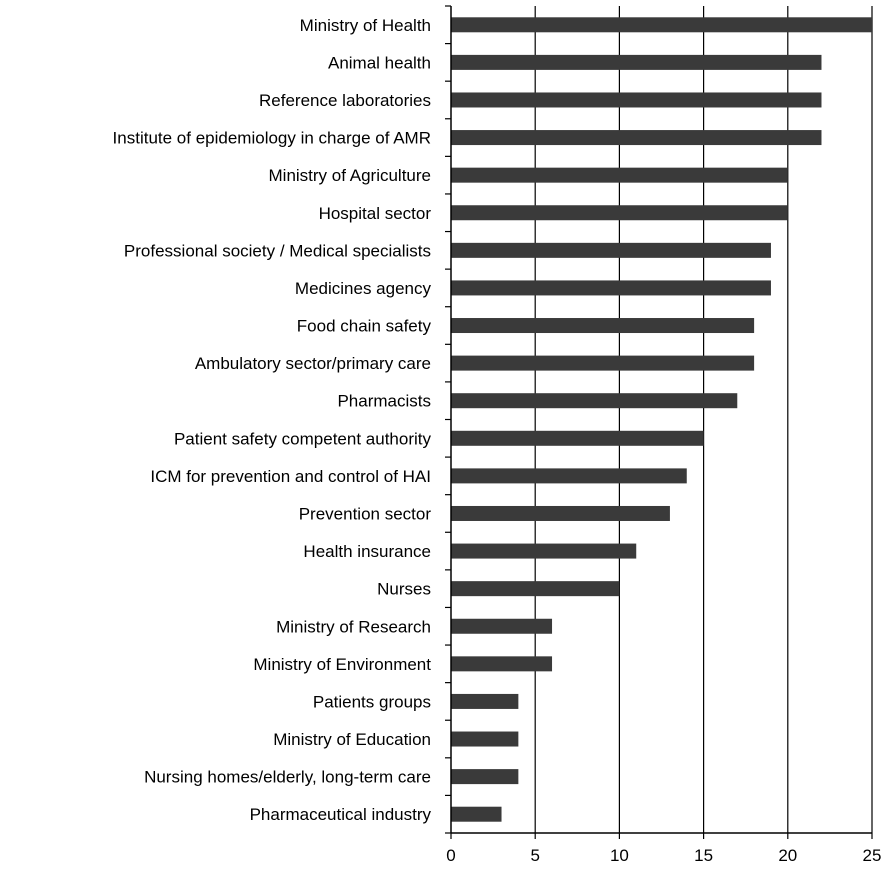 This screenshot has height=881, width=887. I want to click on category-label: Ministry of Research, so click(353, 626).